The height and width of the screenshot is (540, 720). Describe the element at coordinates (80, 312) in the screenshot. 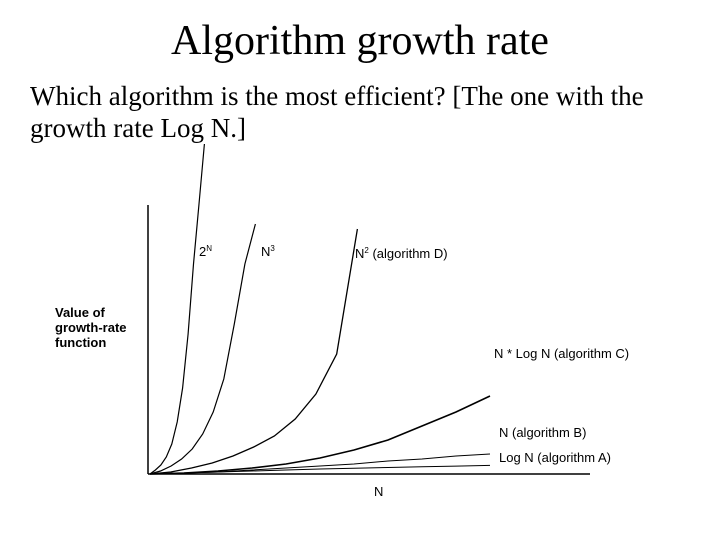

I see `y-axis-label-line-1: Value of` at that location.